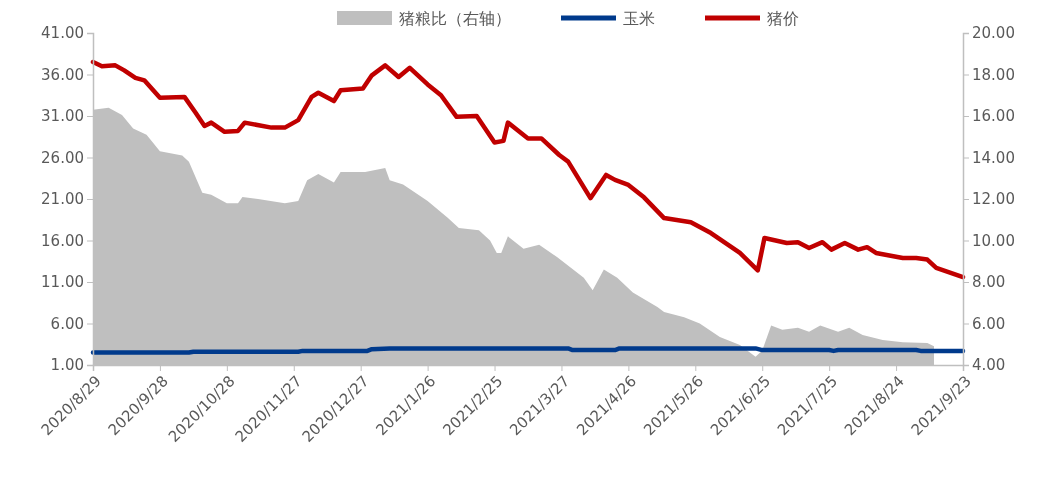 The width and height of the screenshot is (1046, 486). I want to click on y-tick-label: 16.00, so click(62, 240).